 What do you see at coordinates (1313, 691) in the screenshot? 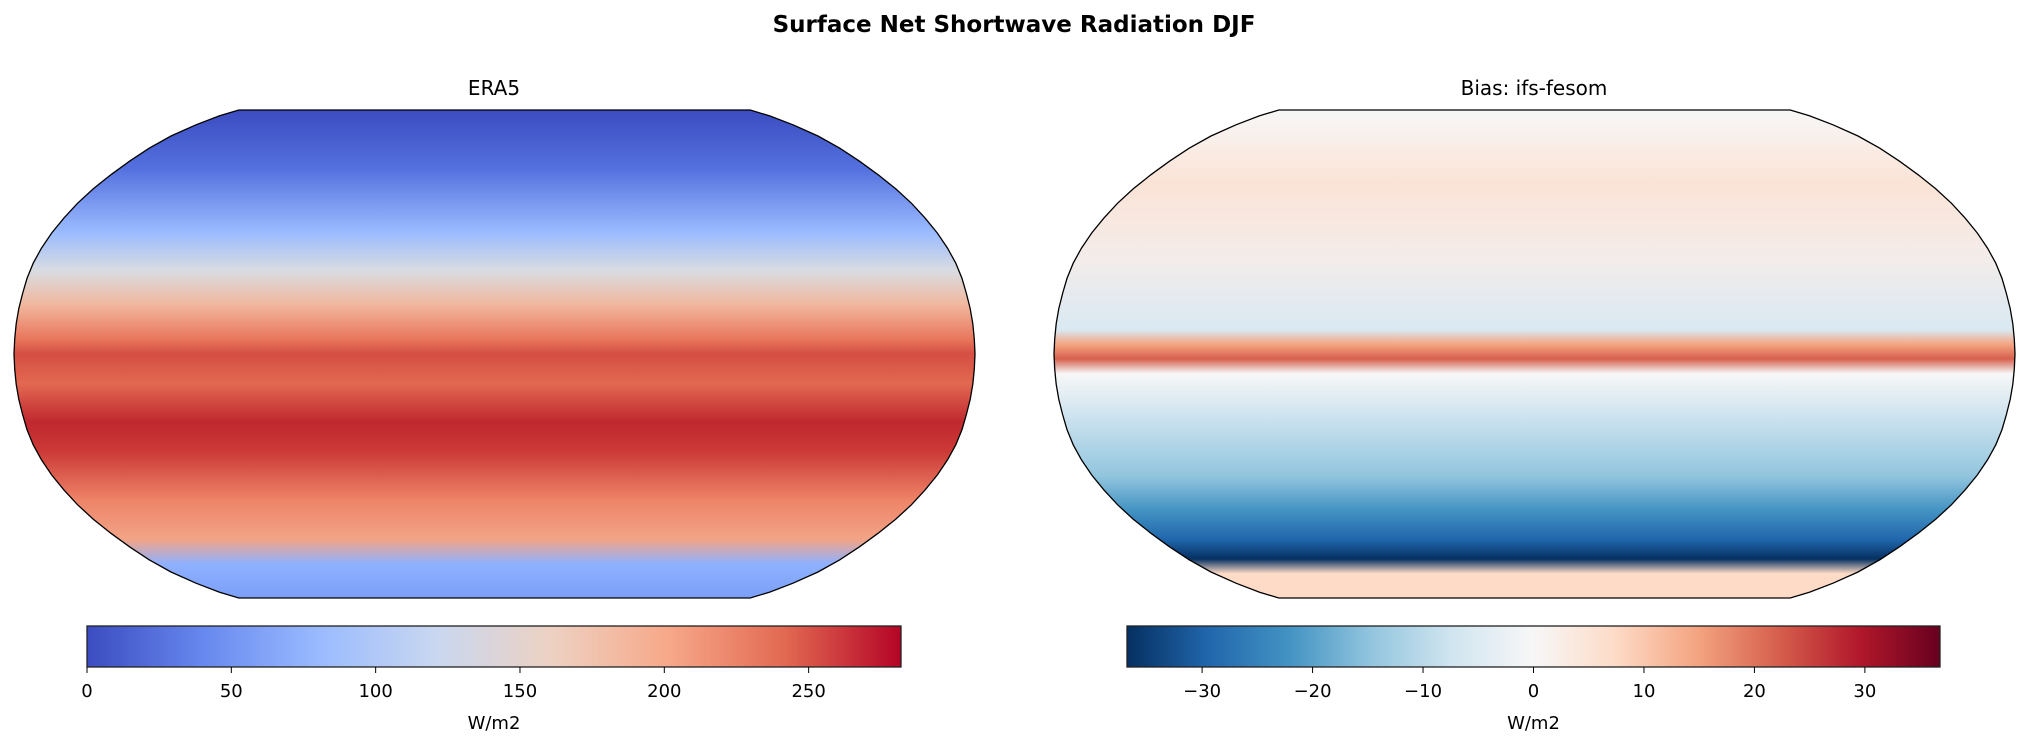
I see `colorbar-tick-label: −20` at bounding box center [1313, 691].